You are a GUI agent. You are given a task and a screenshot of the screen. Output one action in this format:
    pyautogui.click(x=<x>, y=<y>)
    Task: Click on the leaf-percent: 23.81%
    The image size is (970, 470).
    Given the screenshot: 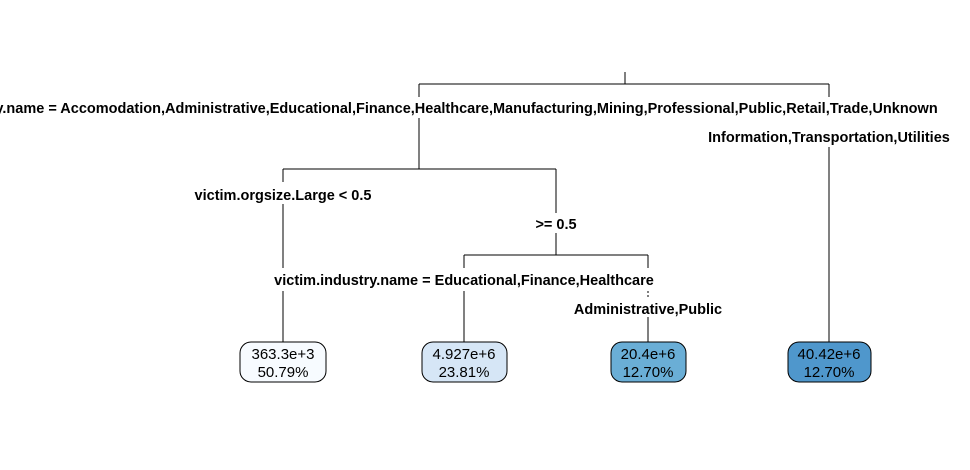 What is the action you would take?
    pyautogui.click(x=464, y=372)
    